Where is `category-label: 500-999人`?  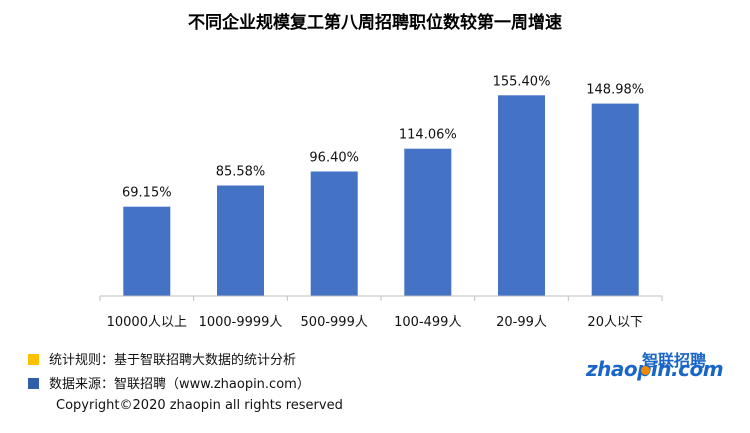 category-label: 500-999人 is located at coordinates (334, 322).